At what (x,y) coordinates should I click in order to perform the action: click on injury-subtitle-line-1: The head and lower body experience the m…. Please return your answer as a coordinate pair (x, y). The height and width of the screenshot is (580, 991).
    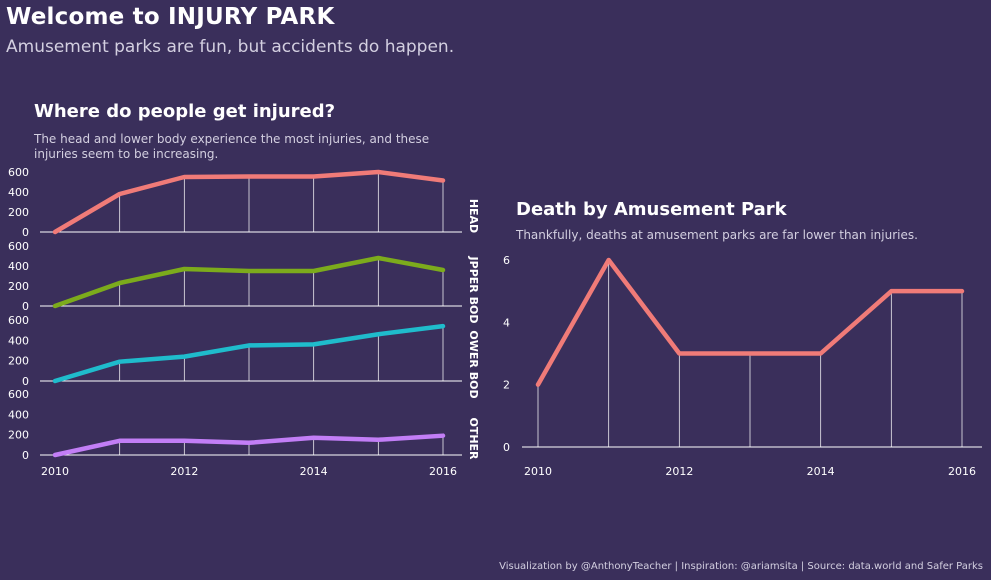
    Looking at the image, I should click on (232, 139).